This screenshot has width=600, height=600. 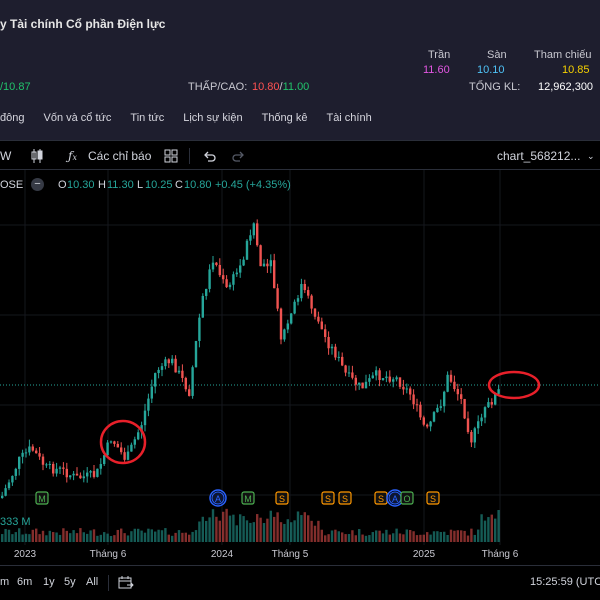 I want to click on indicators-button: Các chỉ báo, so click(x=120, y=156).